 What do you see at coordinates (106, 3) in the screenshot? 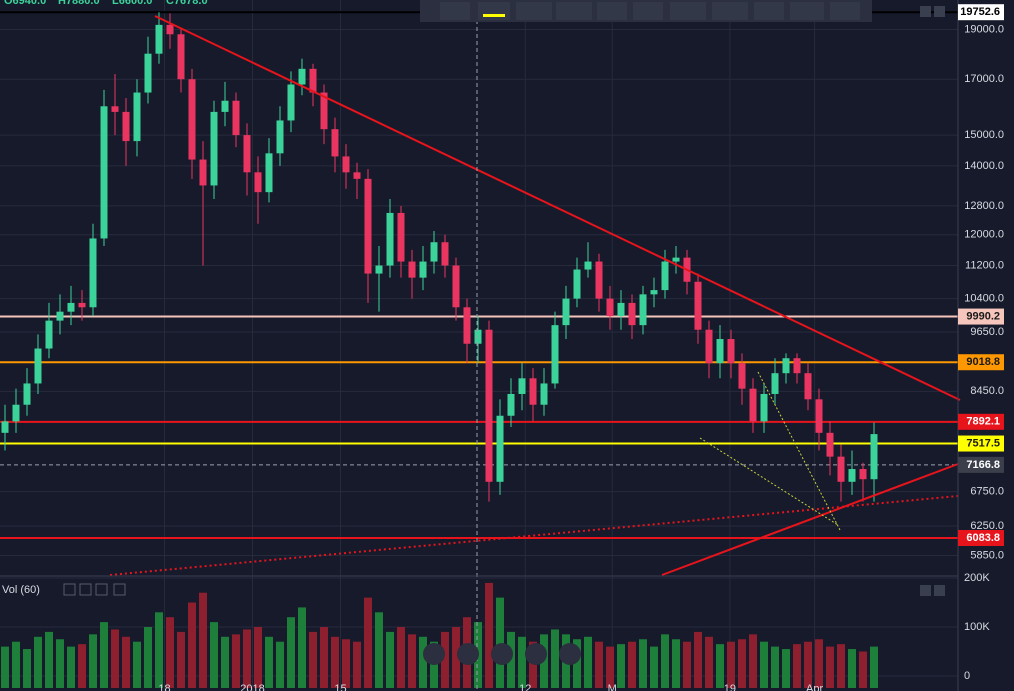
I see `ohlc-legend: O6940.0 H7880.0 L6600.0 C7678.0` at bounding box center [106, 3].